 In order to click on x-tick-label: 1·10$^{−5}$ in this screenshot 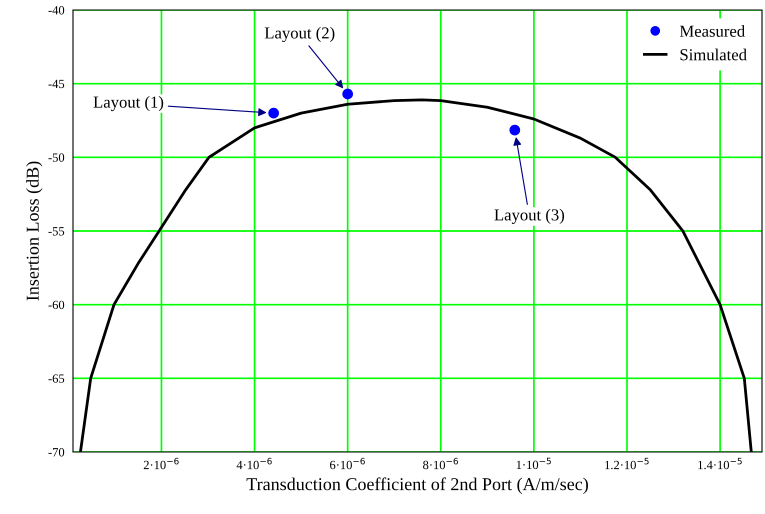, I will do `click(533, 464)`.